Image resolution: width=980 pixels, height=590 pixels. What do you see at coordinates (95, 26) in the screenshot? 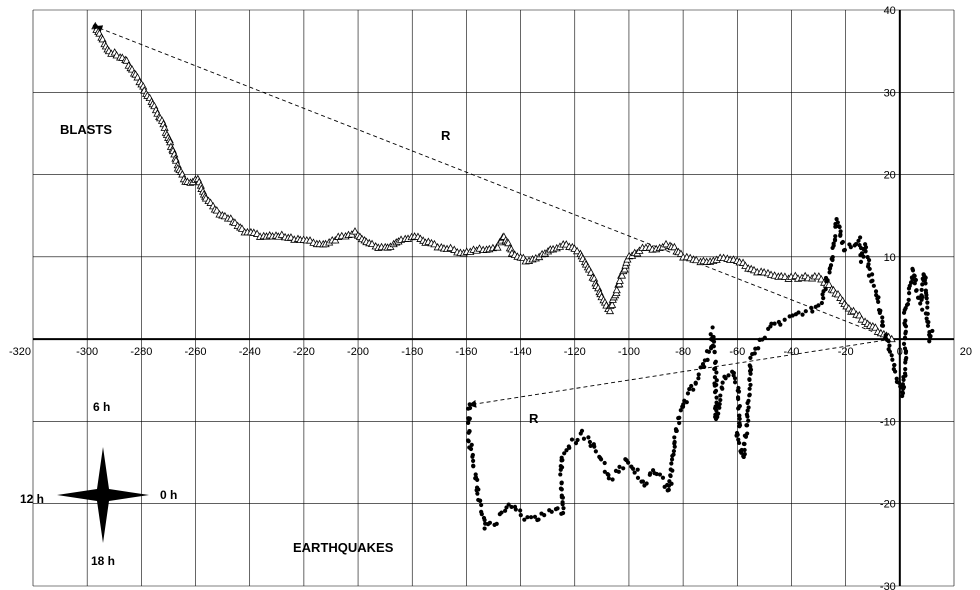
I see `blast-start-point` at bounding box center [95, 26].